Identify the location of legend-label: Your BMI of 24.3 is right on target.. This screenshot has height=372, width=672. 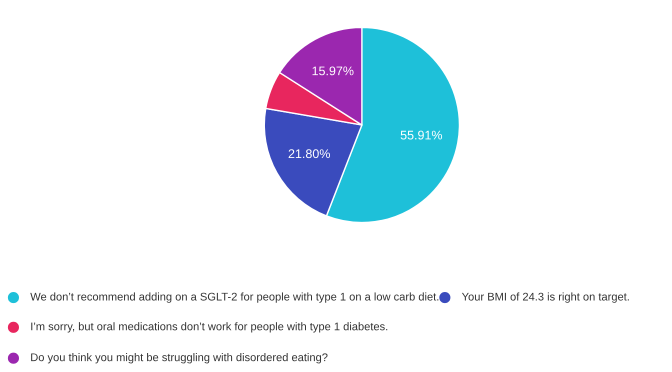
(545, 297).